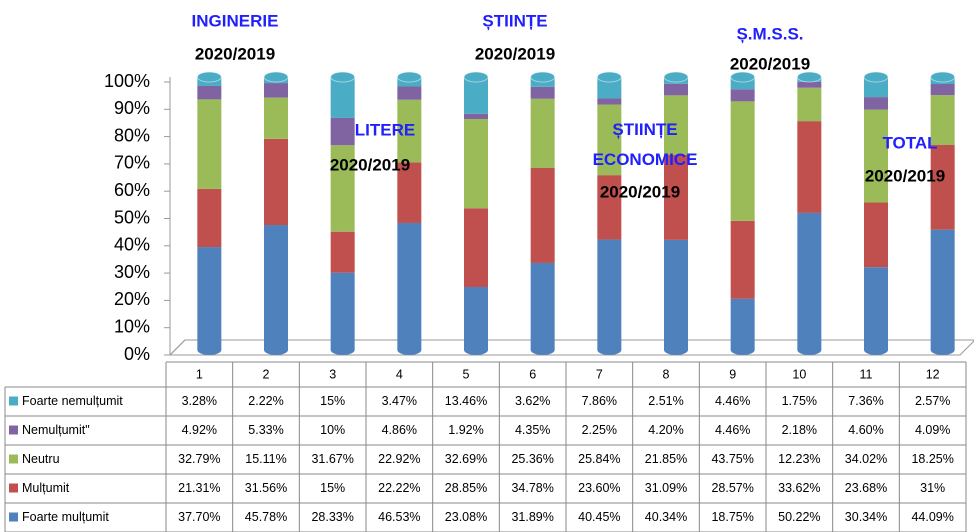 This screenshot has width=974, height=532. What do you see at coordinates (65, 517) in the screenshot?
I see `legend-label: Foarte mulțumit` at bounding box center [65, 517].